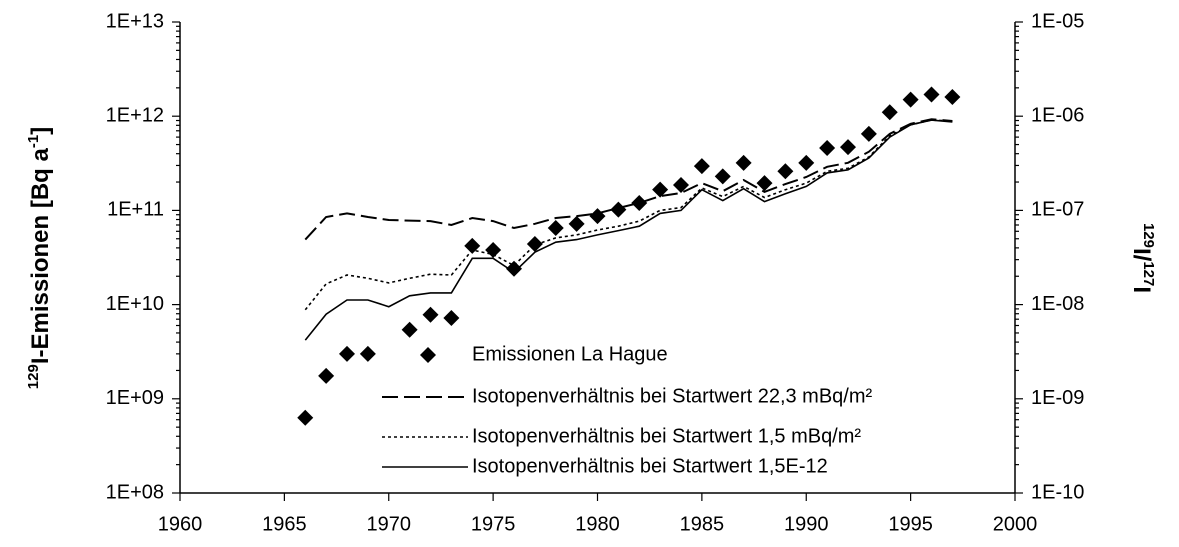 The width and height of the screenshot is (1179, 547). Describe the element at coordinates (570, 354) in the screenshot. I see `legend-label: Emissionen La Hague` at that location.